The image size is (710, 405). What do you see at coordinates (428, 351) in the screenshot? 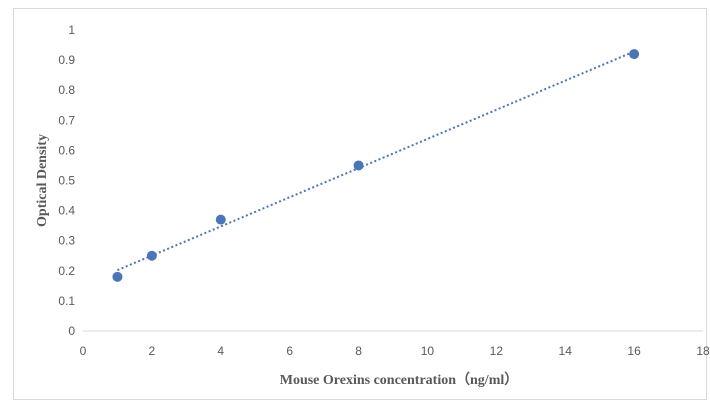
I see `x-tick-label: 10` at bounding box center [428, 351].